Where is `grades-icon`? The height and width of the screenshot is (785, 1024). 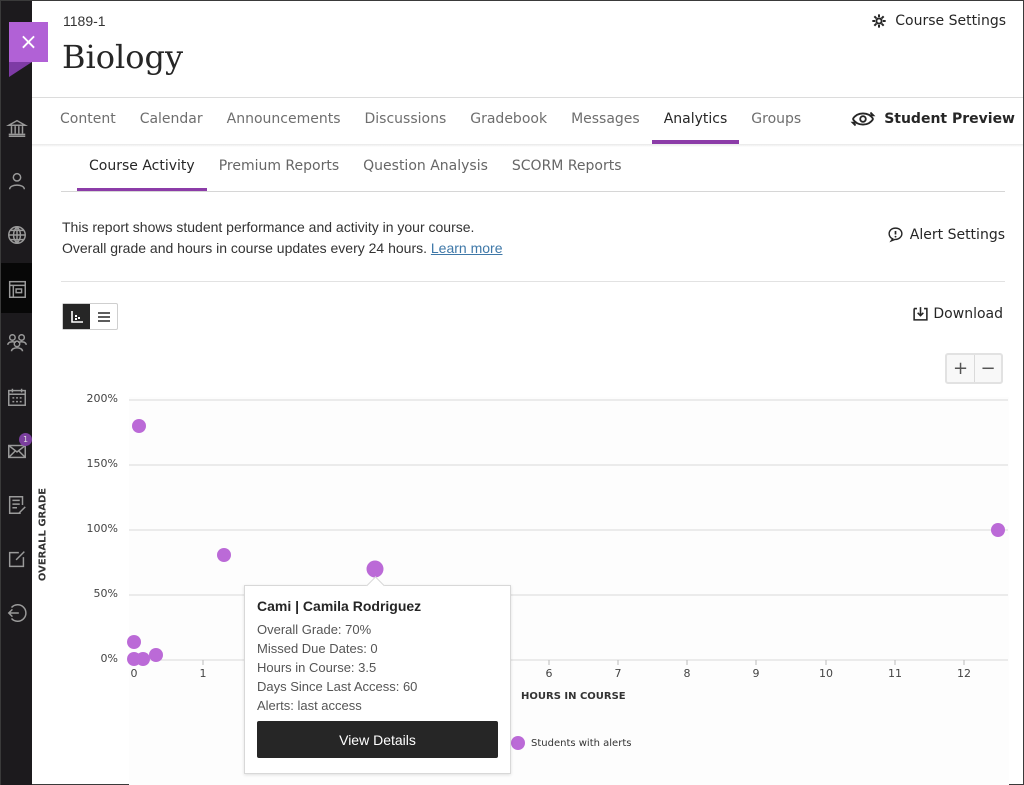 grades-icon is located at coordinates (17, 505).